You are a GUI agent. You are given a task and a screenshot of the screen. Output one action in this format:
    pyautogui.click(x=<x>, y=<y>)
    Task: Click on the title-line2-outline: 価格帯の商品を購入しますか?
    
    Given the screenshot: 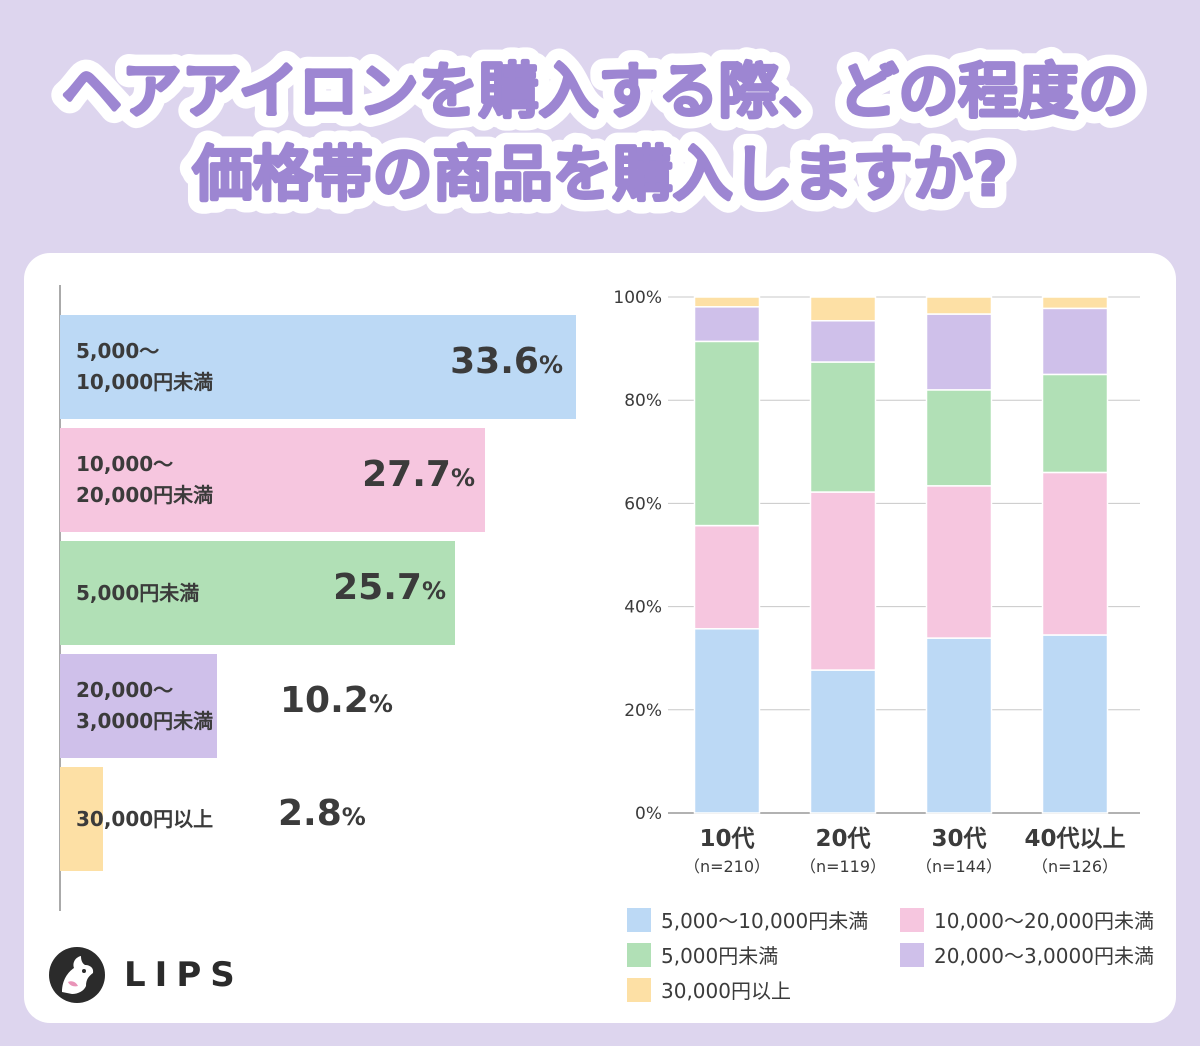 What is the action you would take?
    pyautogui.click(x=600, y=175)
    